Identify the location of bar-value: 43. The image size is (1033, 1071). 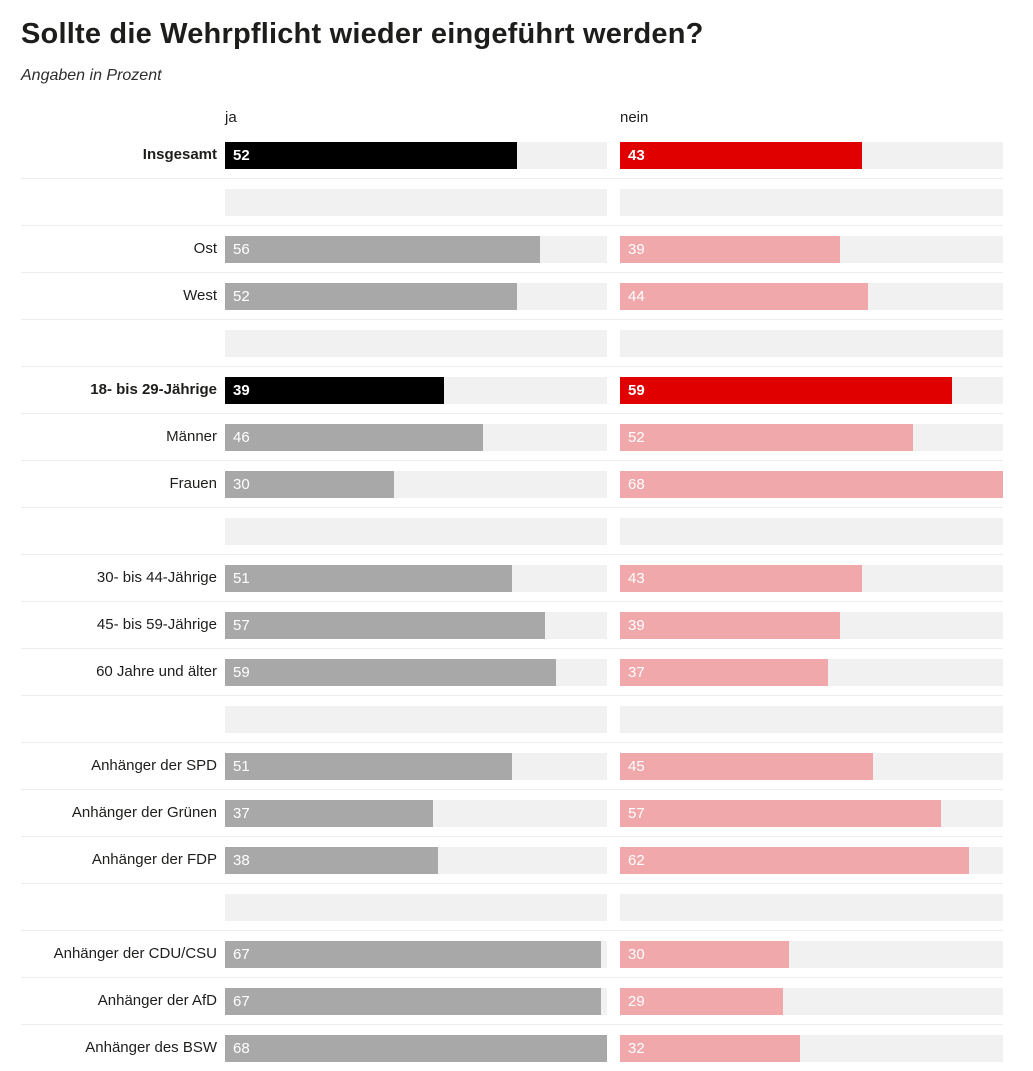
(636, 155).